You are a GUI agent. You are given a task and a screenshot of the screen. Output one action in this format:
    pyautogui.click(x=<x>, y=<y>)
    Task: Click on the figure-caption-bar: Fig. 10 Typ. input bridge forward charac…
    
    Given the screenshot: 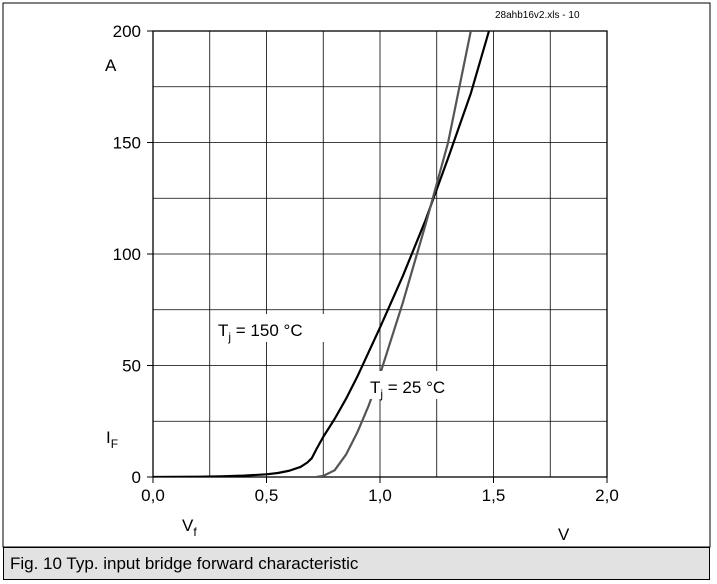 What is the action you would take?
    pyautogui.click(x=356, y=563)
    